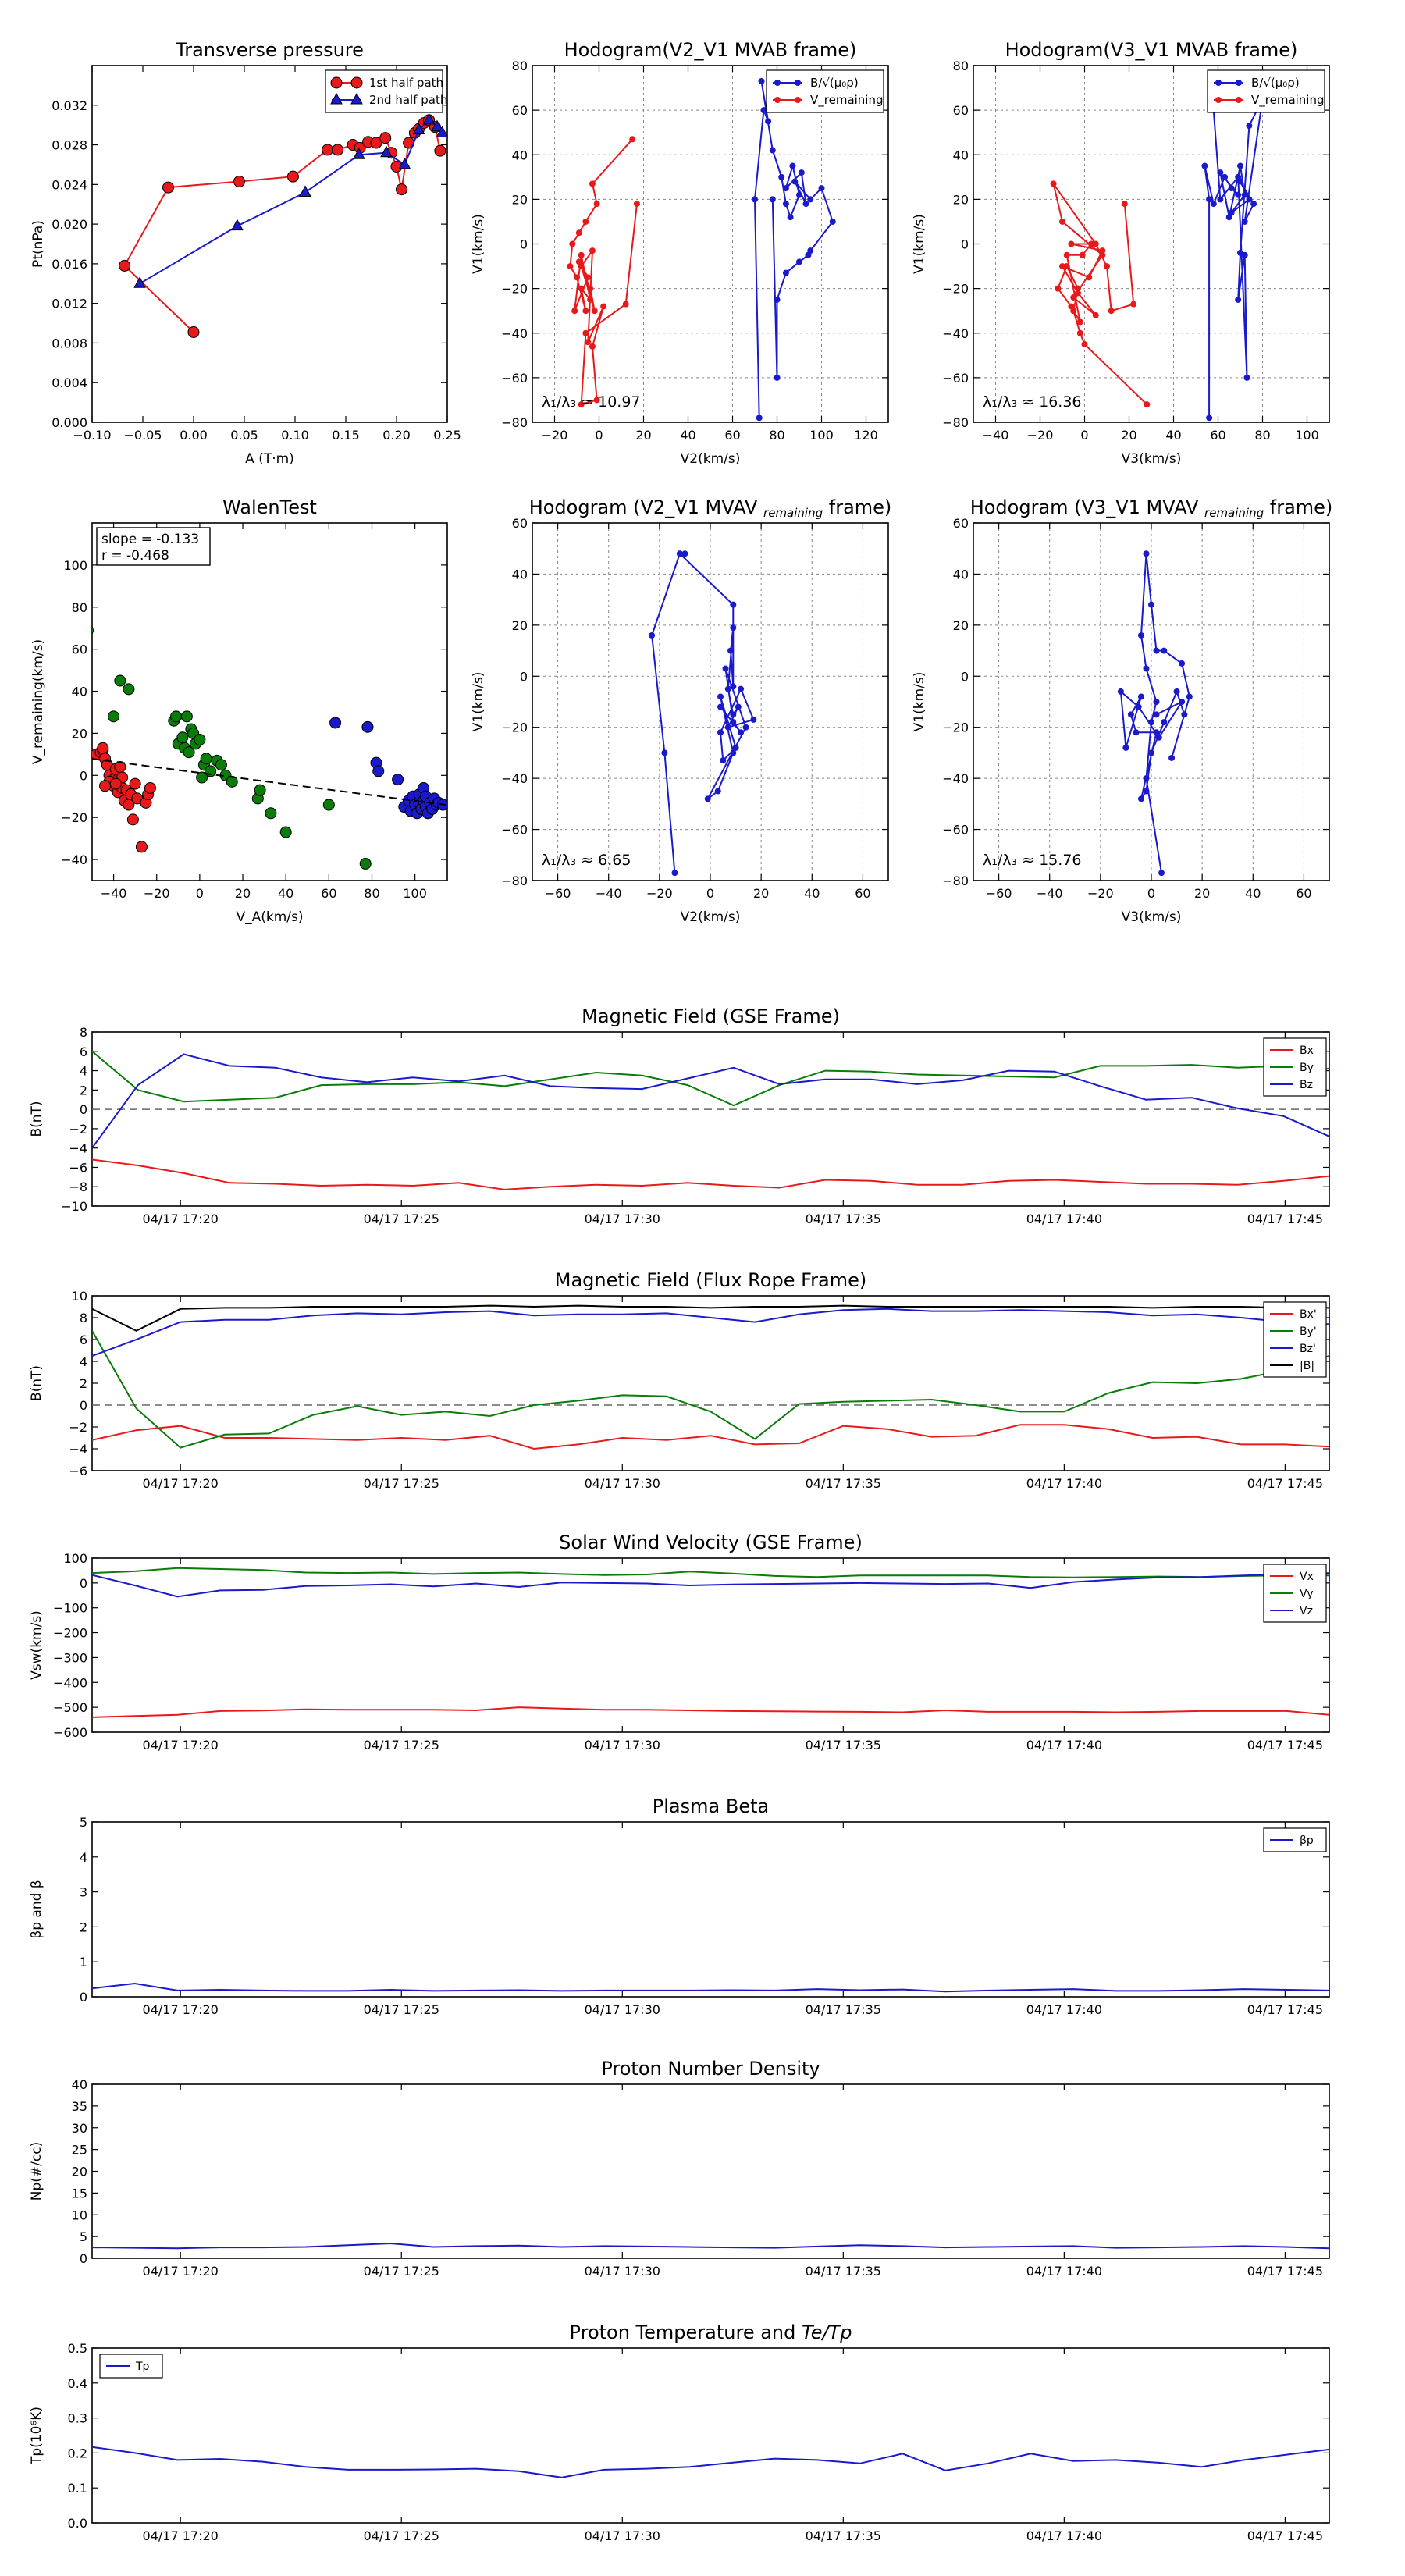  Describe the element at coordinates (69, 145) in the screenshot. I see `y-tick-label: 0.028` at that location.